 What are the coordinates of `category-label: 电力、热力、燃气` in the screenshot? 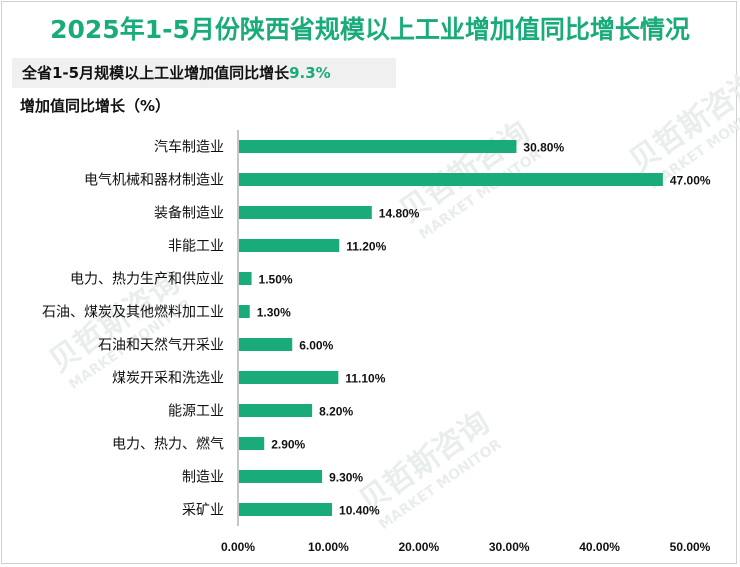 It's located at (168, 444).